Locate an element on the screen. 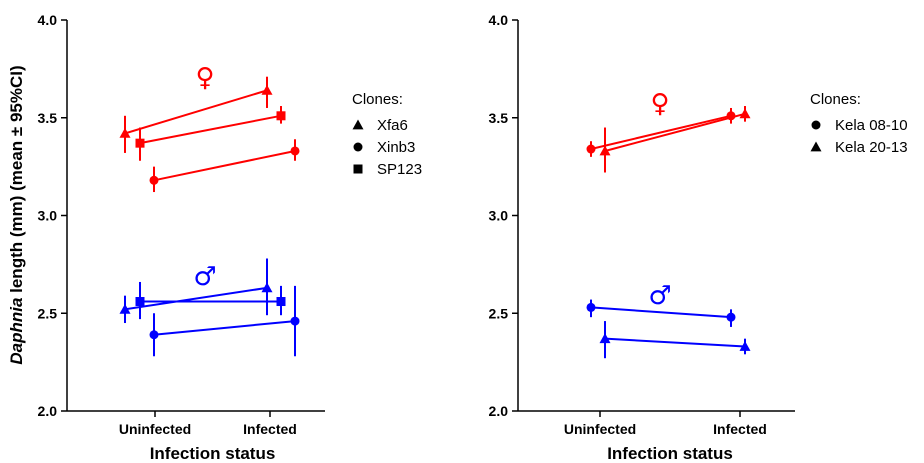 This screenshot has height=463, width=924. legend-label: Kela 08-10 is located at coordinates (871, 125).